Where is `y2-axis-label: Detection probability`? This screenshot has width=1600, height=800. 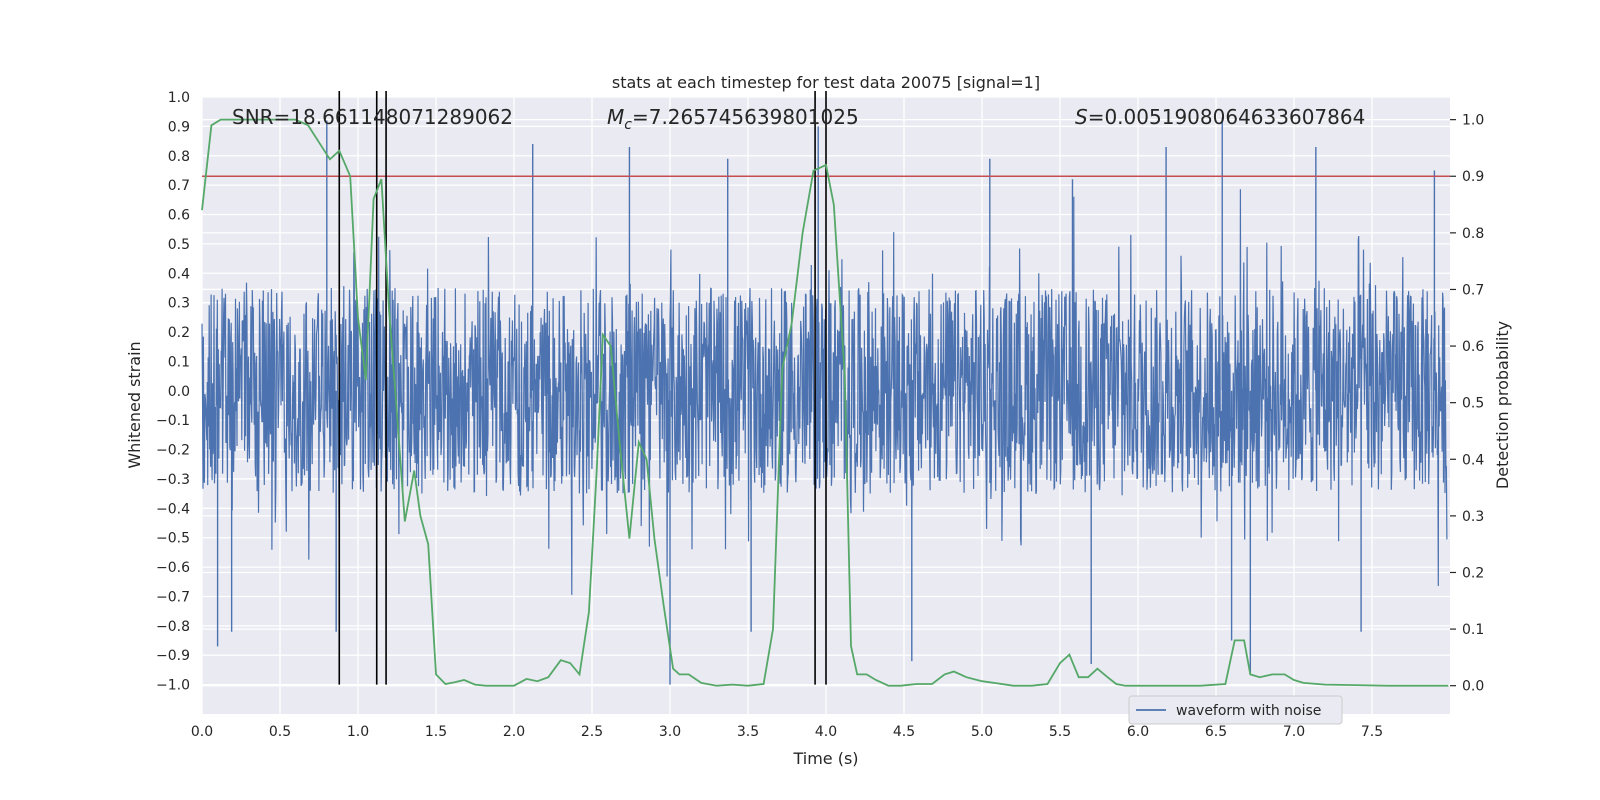
y2-axis-label: Detection probability is located at coordinates (1502, 405).